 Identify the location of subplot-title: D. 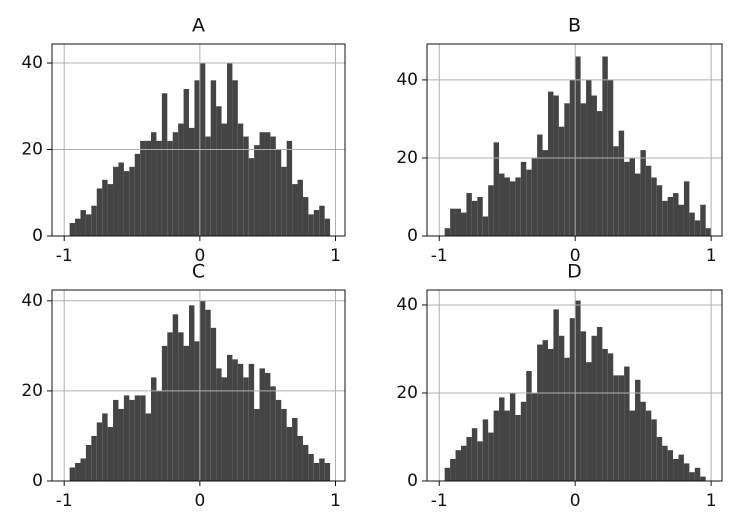
(574, 272).